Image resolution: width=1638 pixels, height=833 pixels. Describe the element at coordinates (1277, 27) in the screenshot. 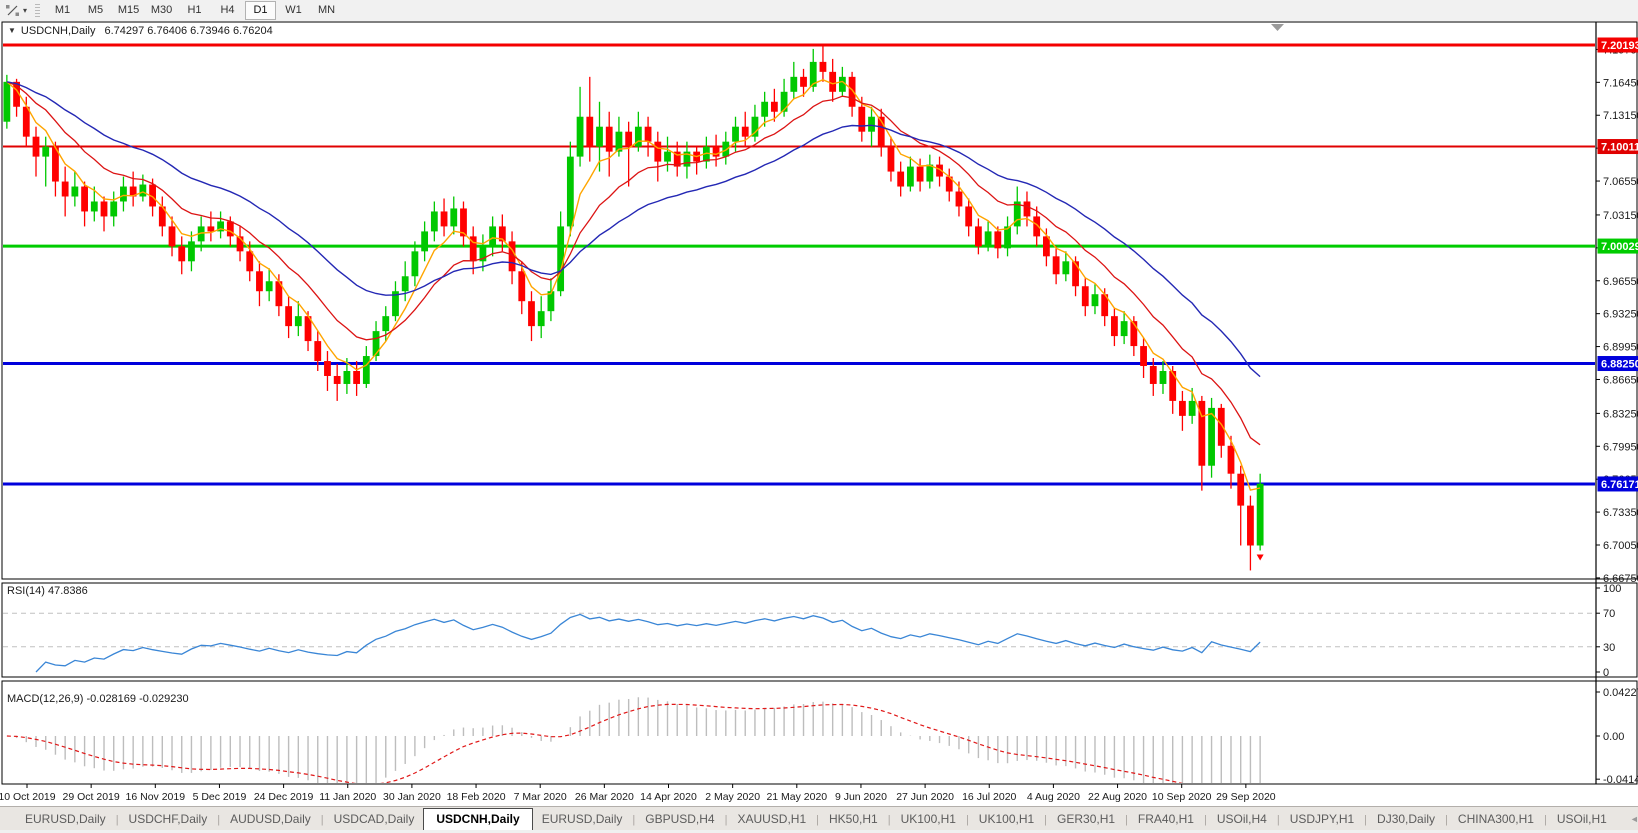

I see `chart-shift-marker-icon` at that location.